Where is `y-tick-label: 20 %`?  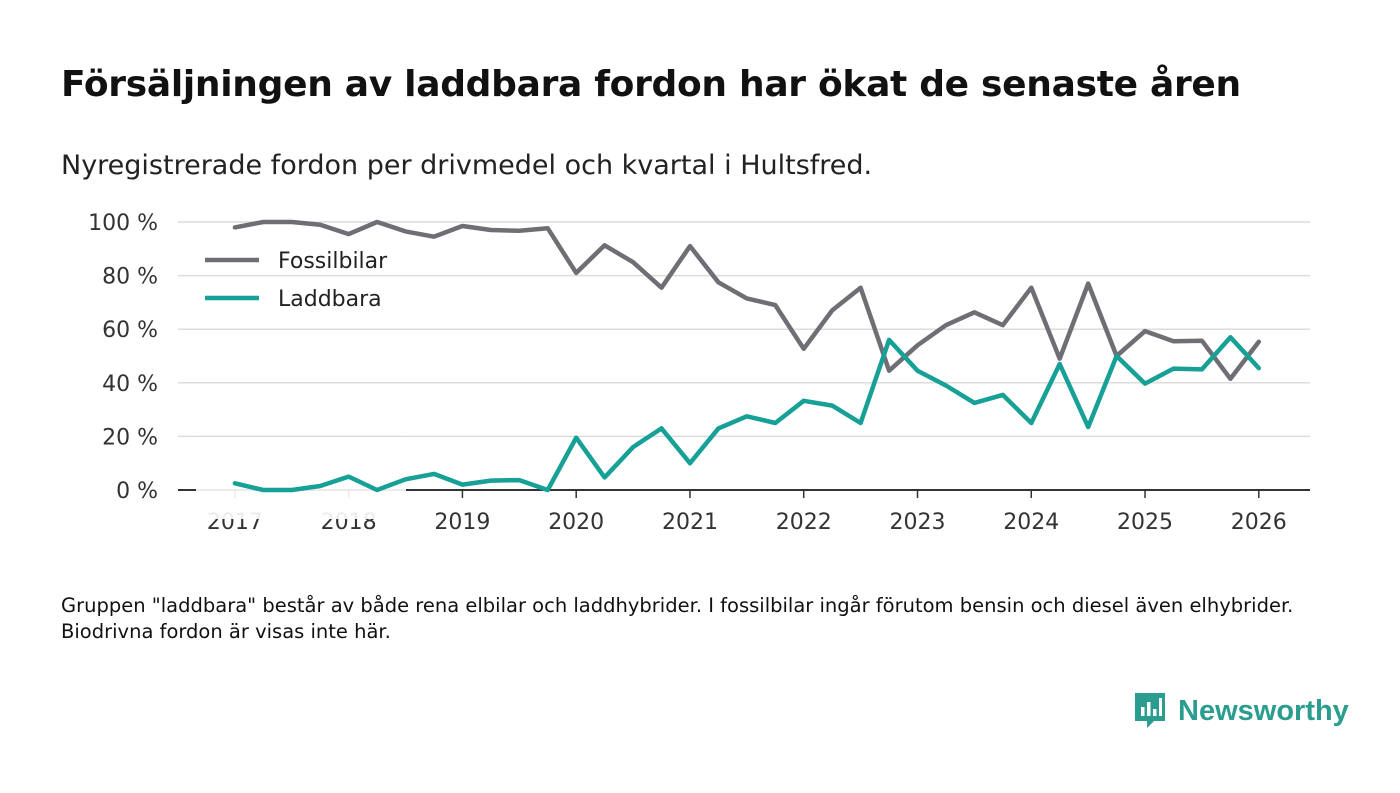
y-tick-label: 20 % is located at coordinates (130, 437).